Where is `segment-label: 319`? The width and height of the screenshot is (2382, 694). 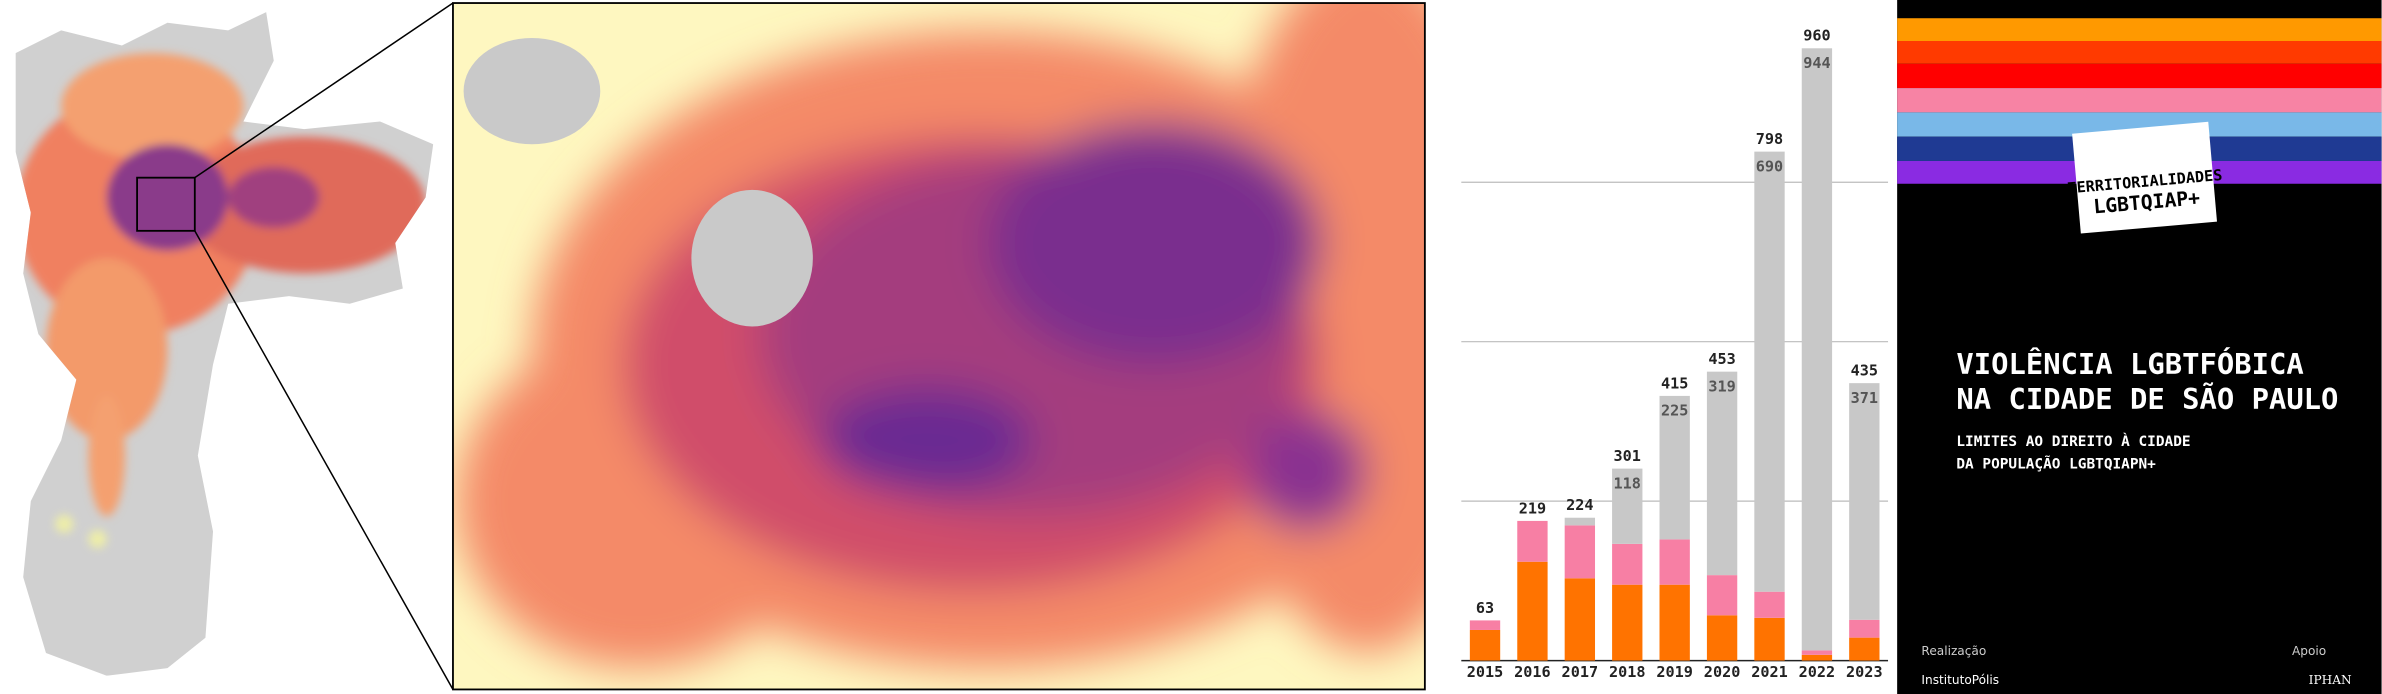 segment-label: 319 is located at coordinates (1721, 386).